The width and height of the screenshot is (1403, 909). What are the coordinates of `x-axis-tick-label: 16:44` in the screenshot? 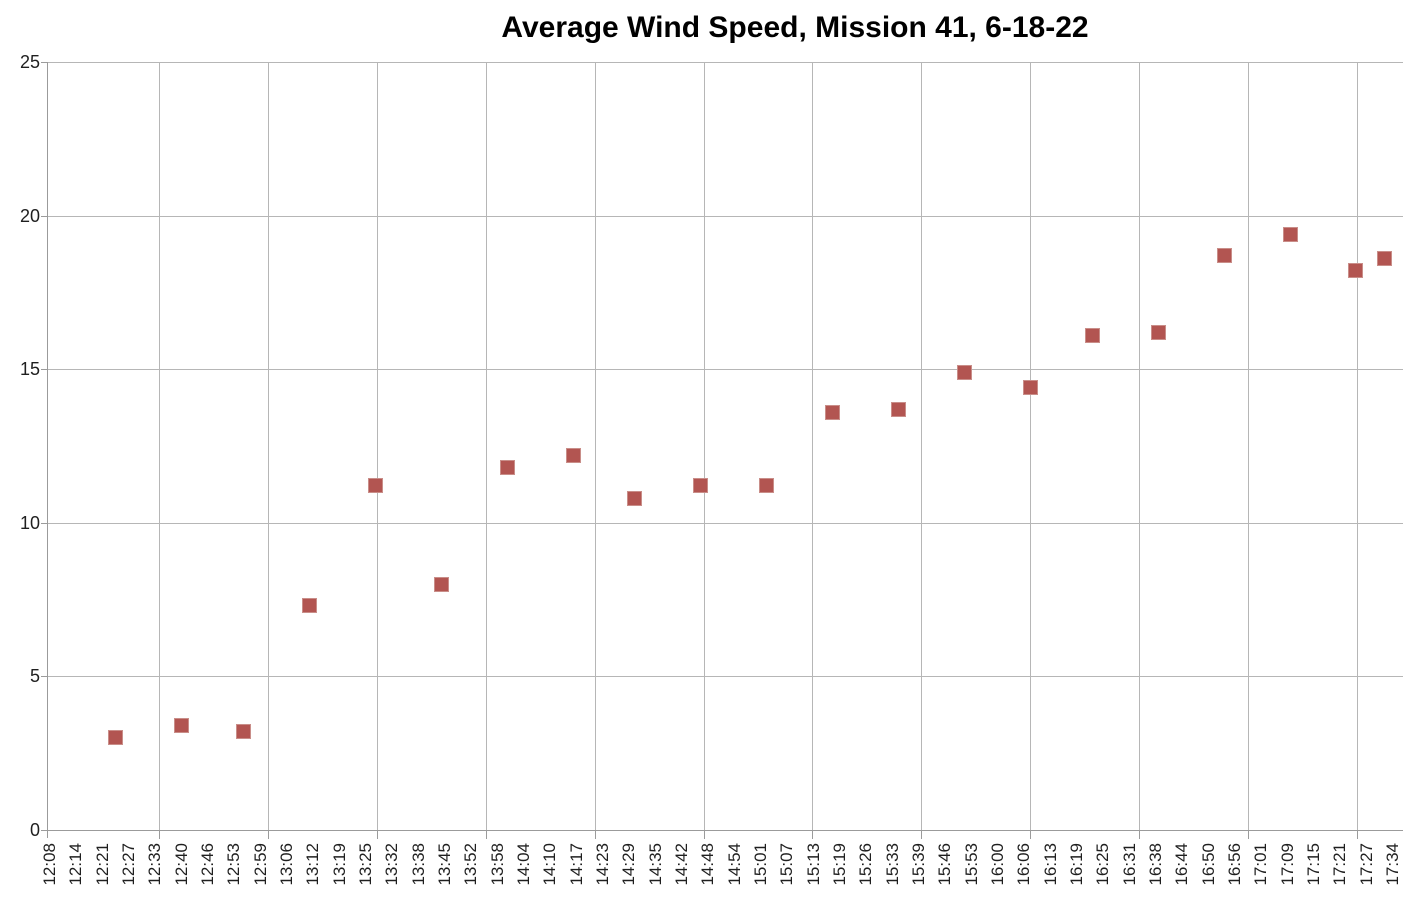 It's located at (1182, 864).